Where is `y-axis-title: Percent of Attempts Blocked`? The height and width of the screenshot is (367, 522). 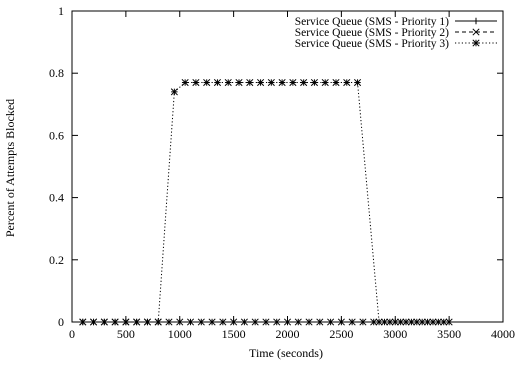
y-axis-title: Percent of Attempts Blocked is located at coordinates (10, 168).